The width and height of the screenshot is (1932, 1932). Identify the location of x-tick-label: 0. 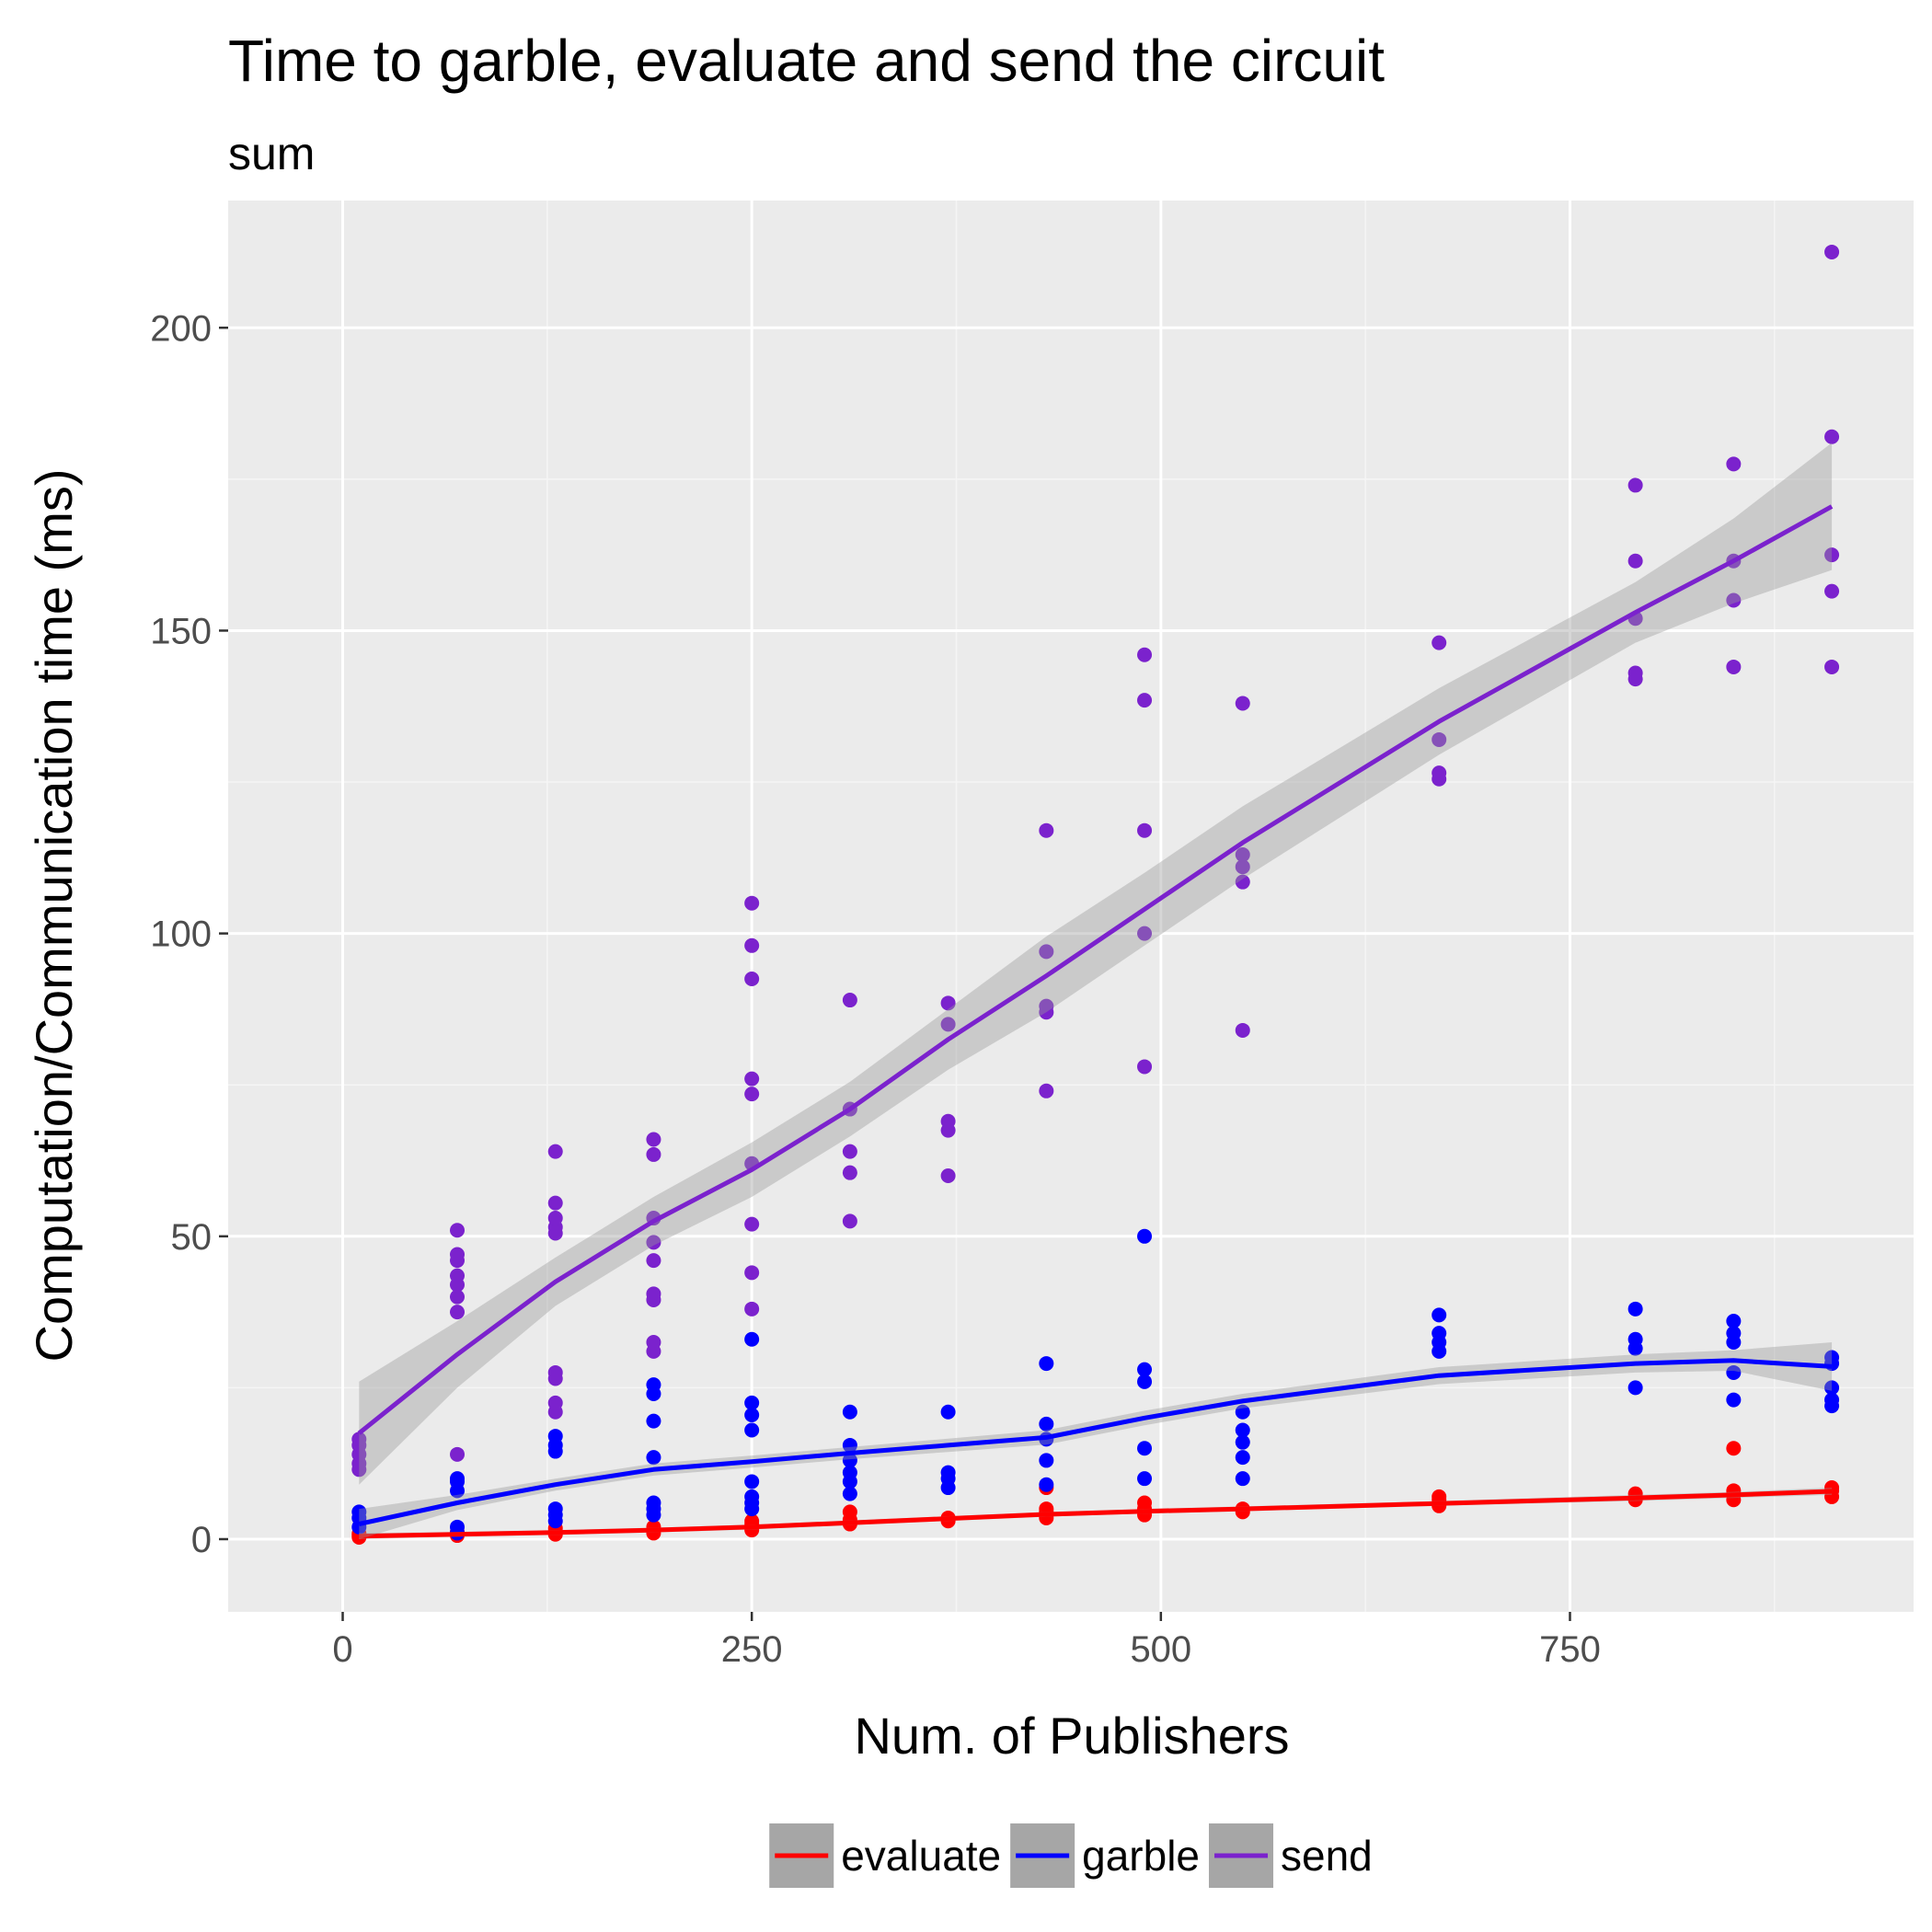
(342, 1649).